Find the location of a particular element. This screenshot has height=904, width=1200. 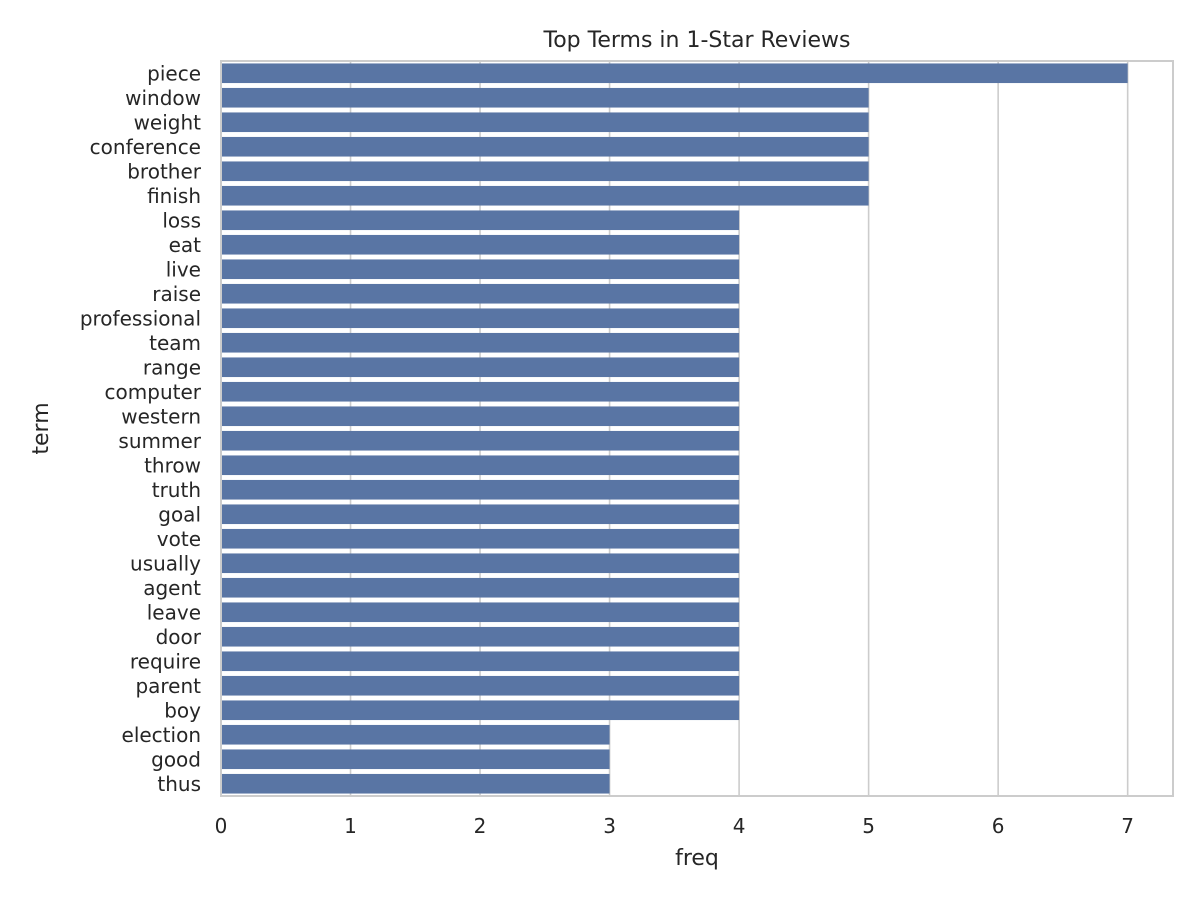

y-tick-label: live is located at coordinates (183, 269).